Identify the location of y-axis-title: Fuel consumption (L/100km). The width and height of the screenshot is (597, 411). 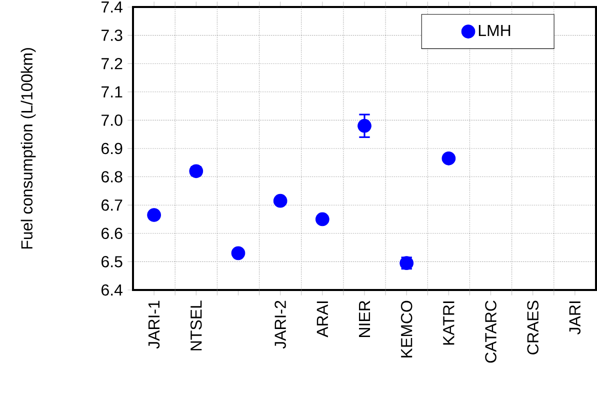
(28, 148).